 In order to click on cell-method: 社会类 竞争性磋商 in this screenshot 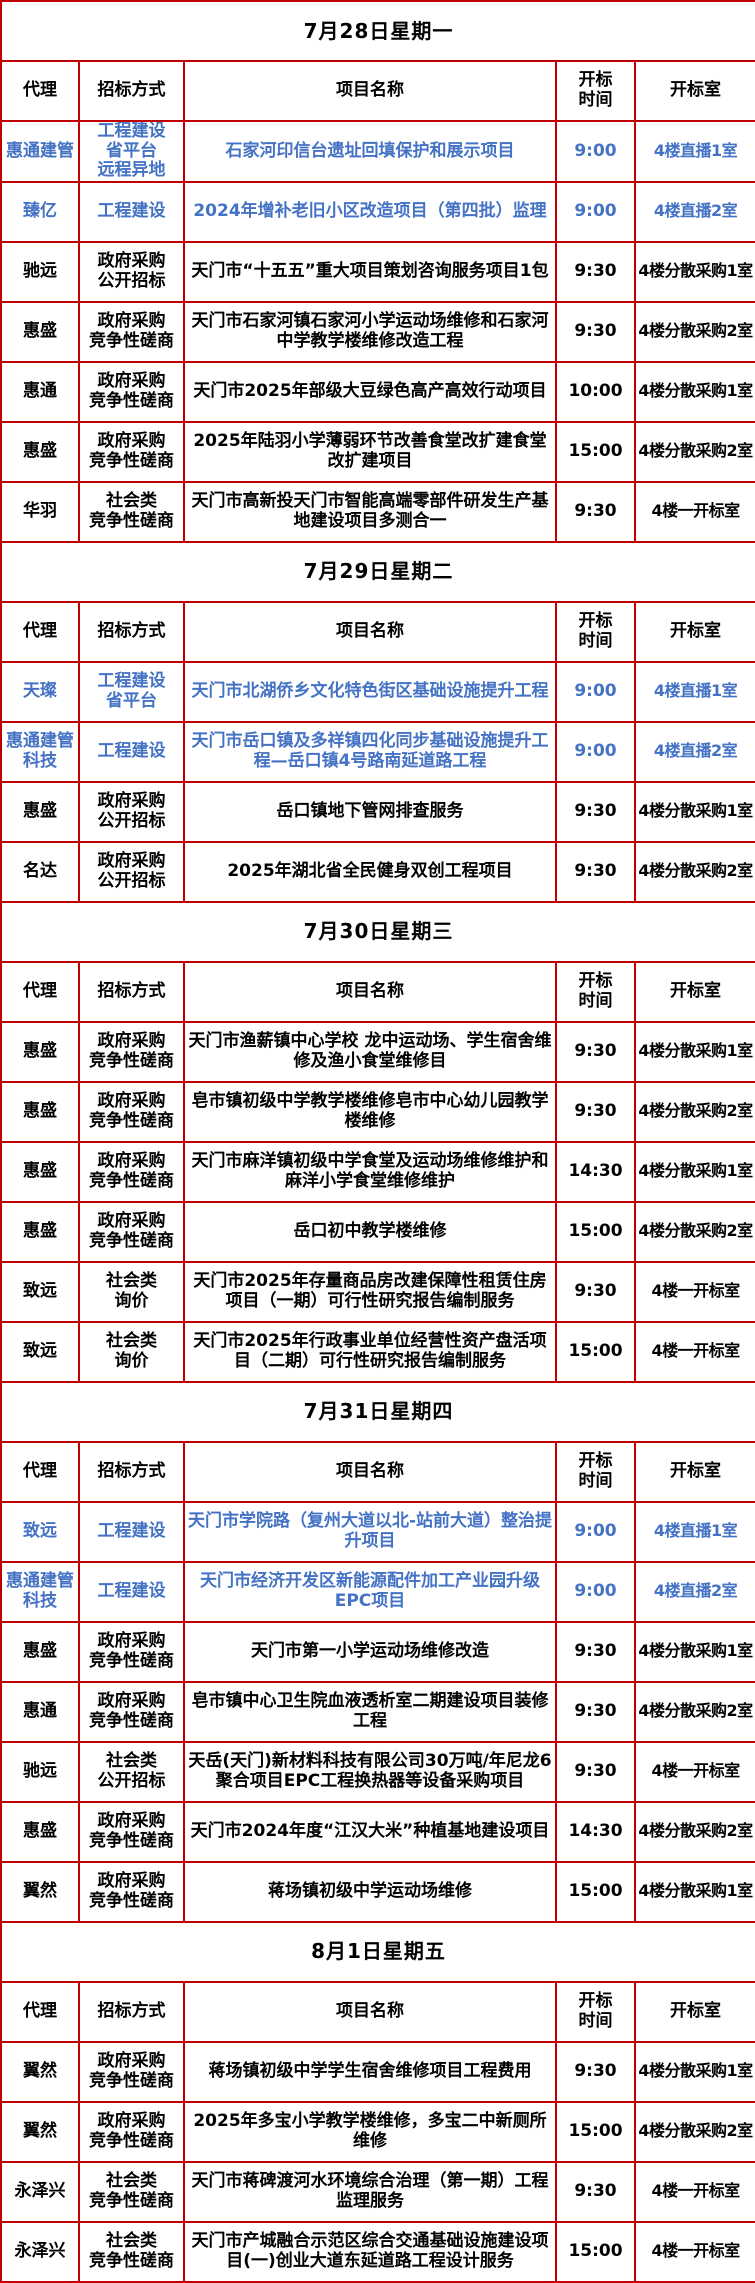, I will do `click(131, 511)`.